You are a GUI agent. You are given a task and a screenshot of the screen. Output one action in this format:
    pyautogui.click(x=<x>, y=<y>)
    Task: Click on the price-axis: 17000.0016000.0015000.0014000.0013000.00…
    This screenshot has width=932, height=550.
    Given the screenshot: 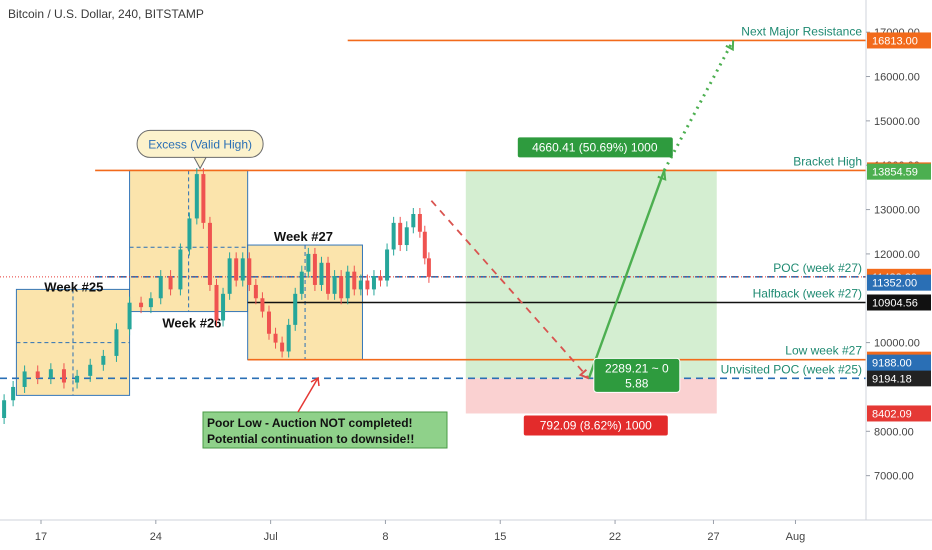 What is the action you would take?
    pyautogui.click(x=898, y=275)
    